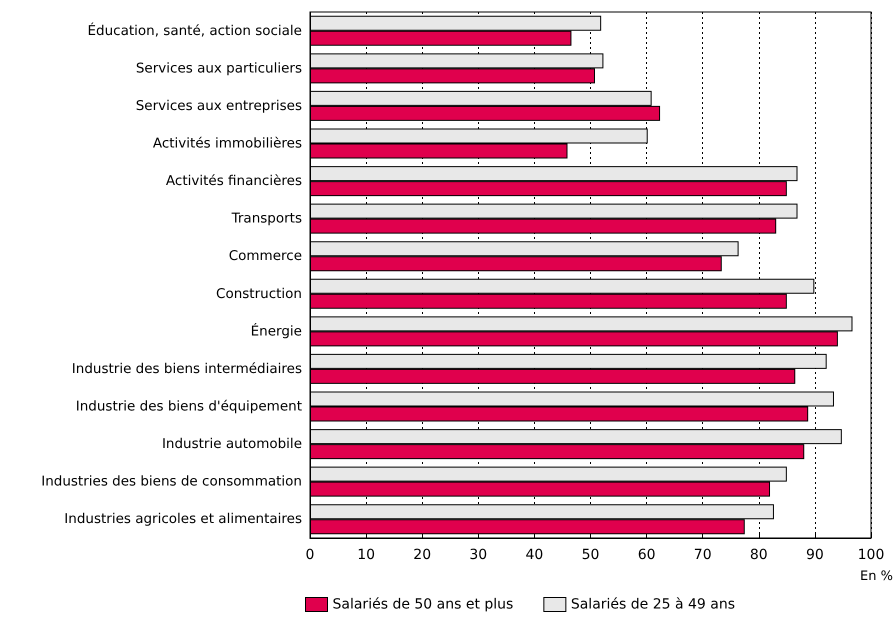 The height and width of the screenshot is (617, 896). What do you see at coordinates (759, 555) in the screenshot?
I see `x-tick-label: 80` at bounding box center [759, 555].